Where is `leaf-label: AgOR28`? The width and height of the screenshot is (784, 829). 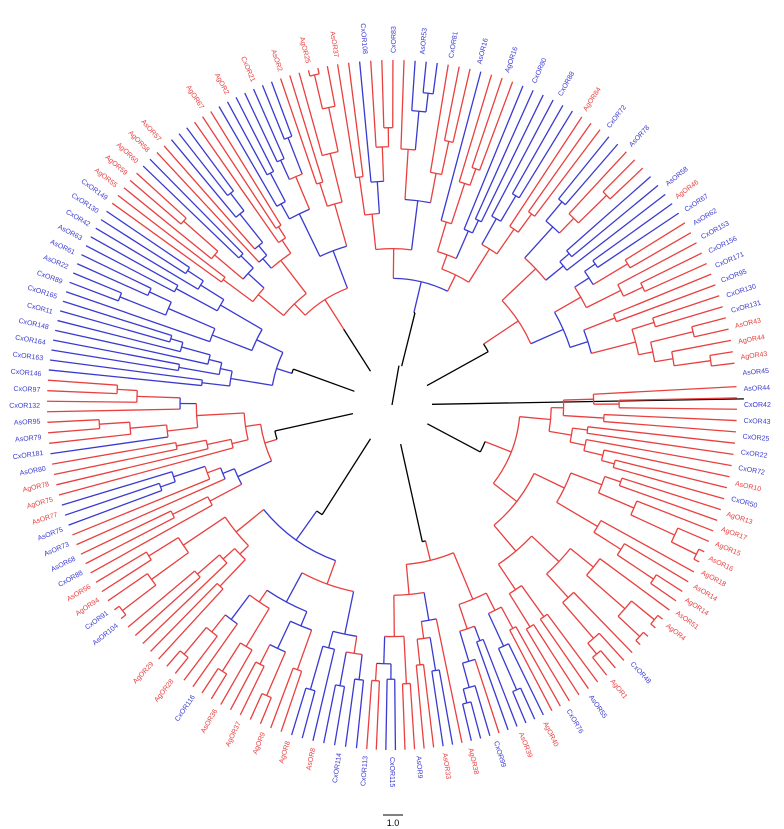 leaf-label: AgOR28 is located at coordinates (164, 690).